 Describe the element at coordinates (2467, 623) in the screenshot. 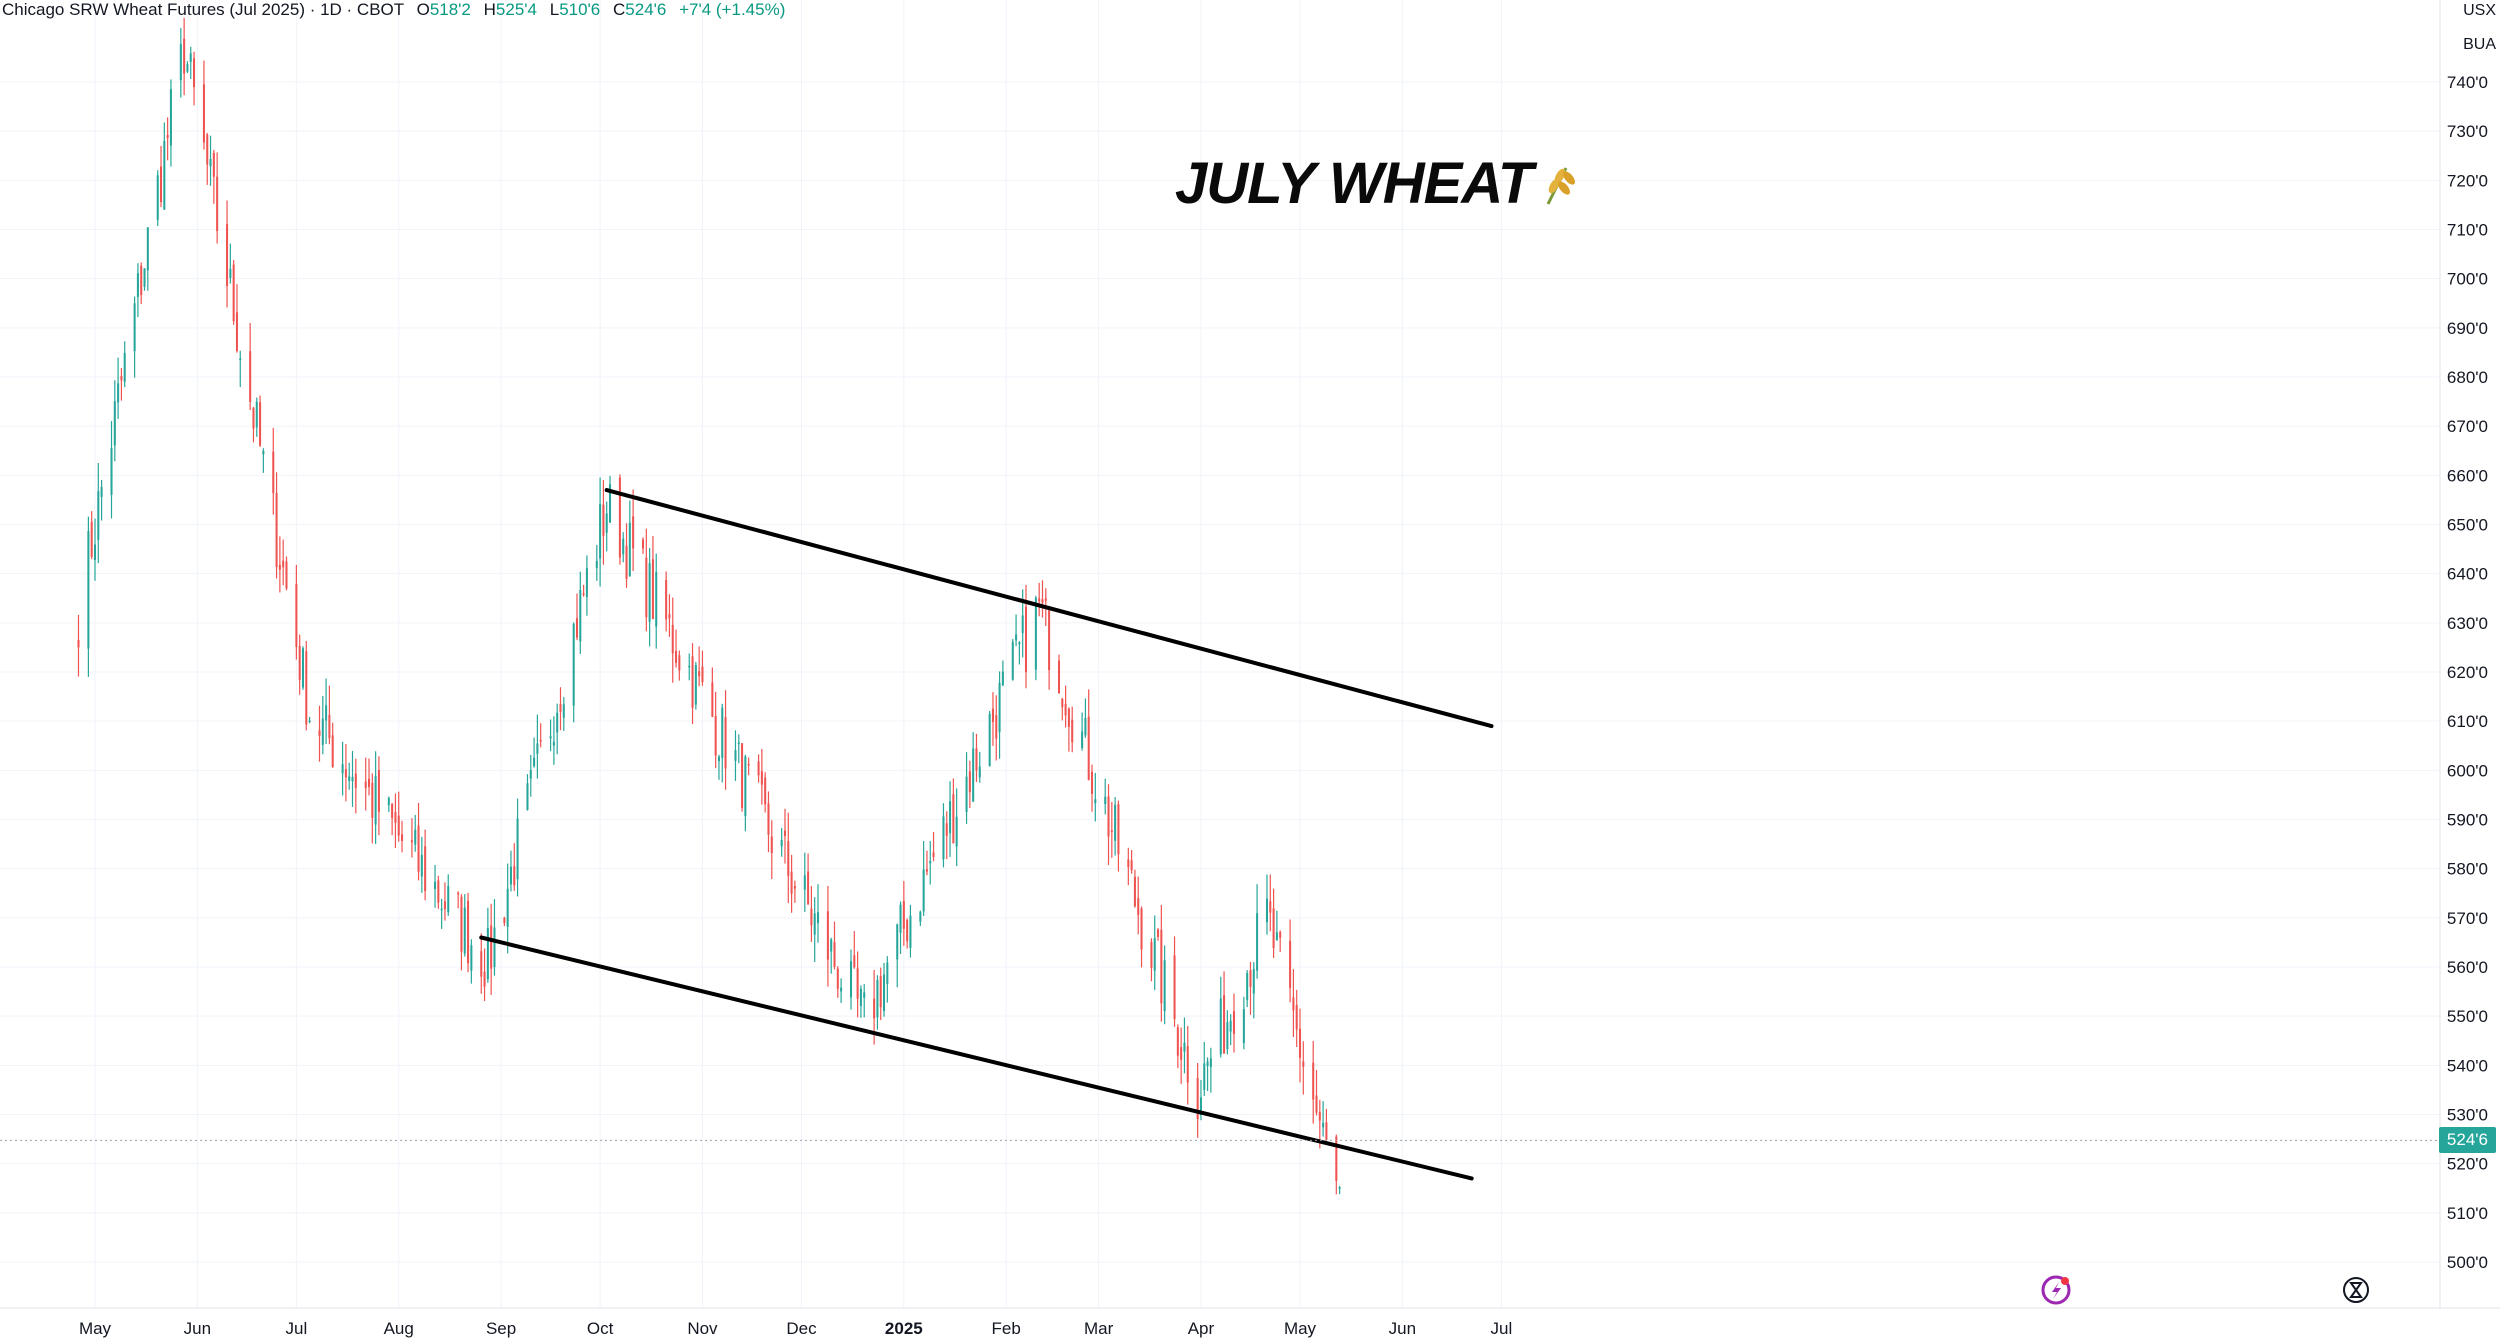

I see `y-tick-label: 630'0` at that location.